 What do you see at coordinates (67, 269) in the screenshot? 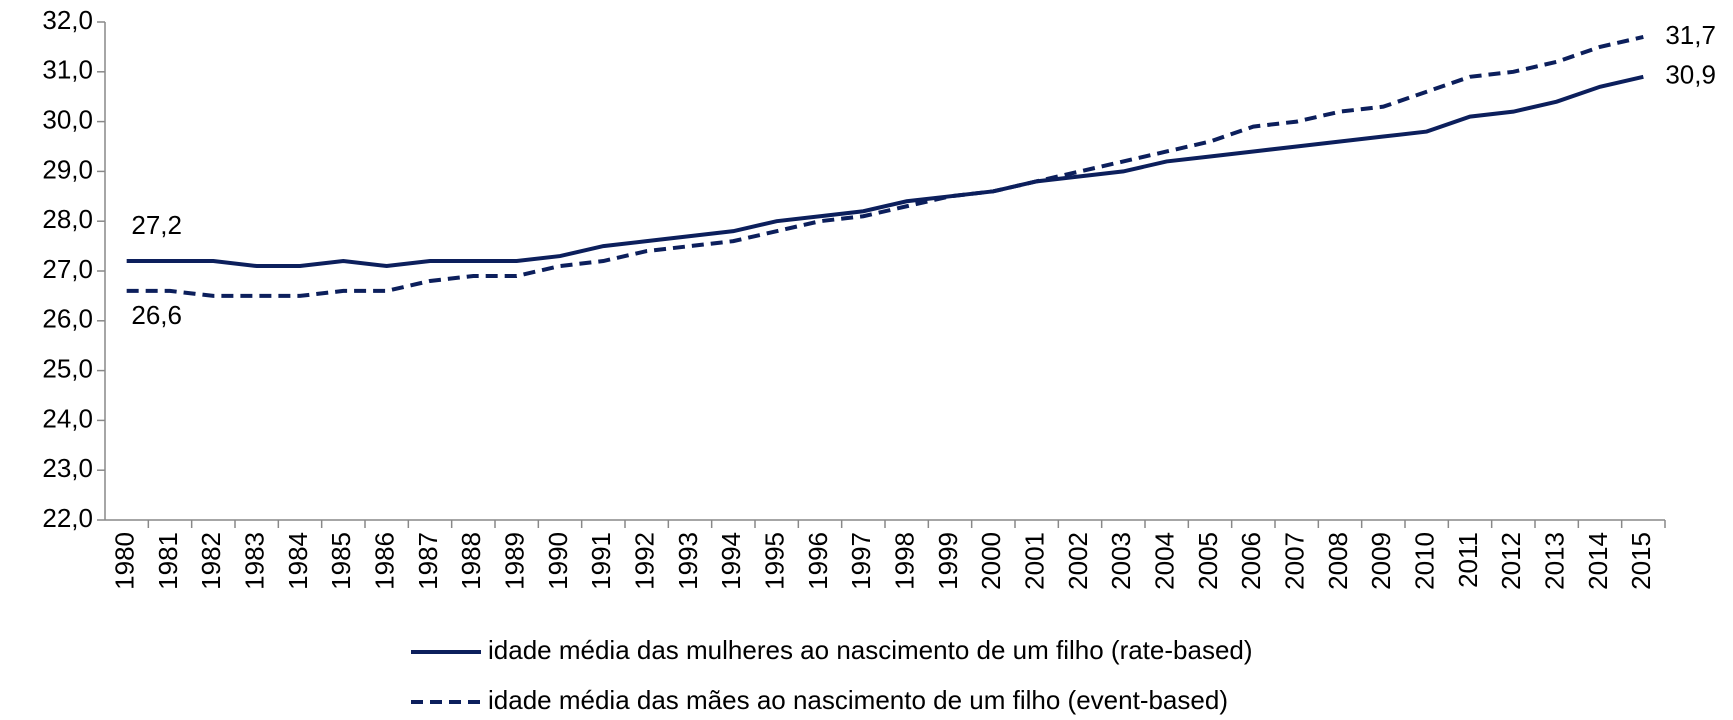
I see `y-tick-label: 27,0` at bounding box center [67, 269].